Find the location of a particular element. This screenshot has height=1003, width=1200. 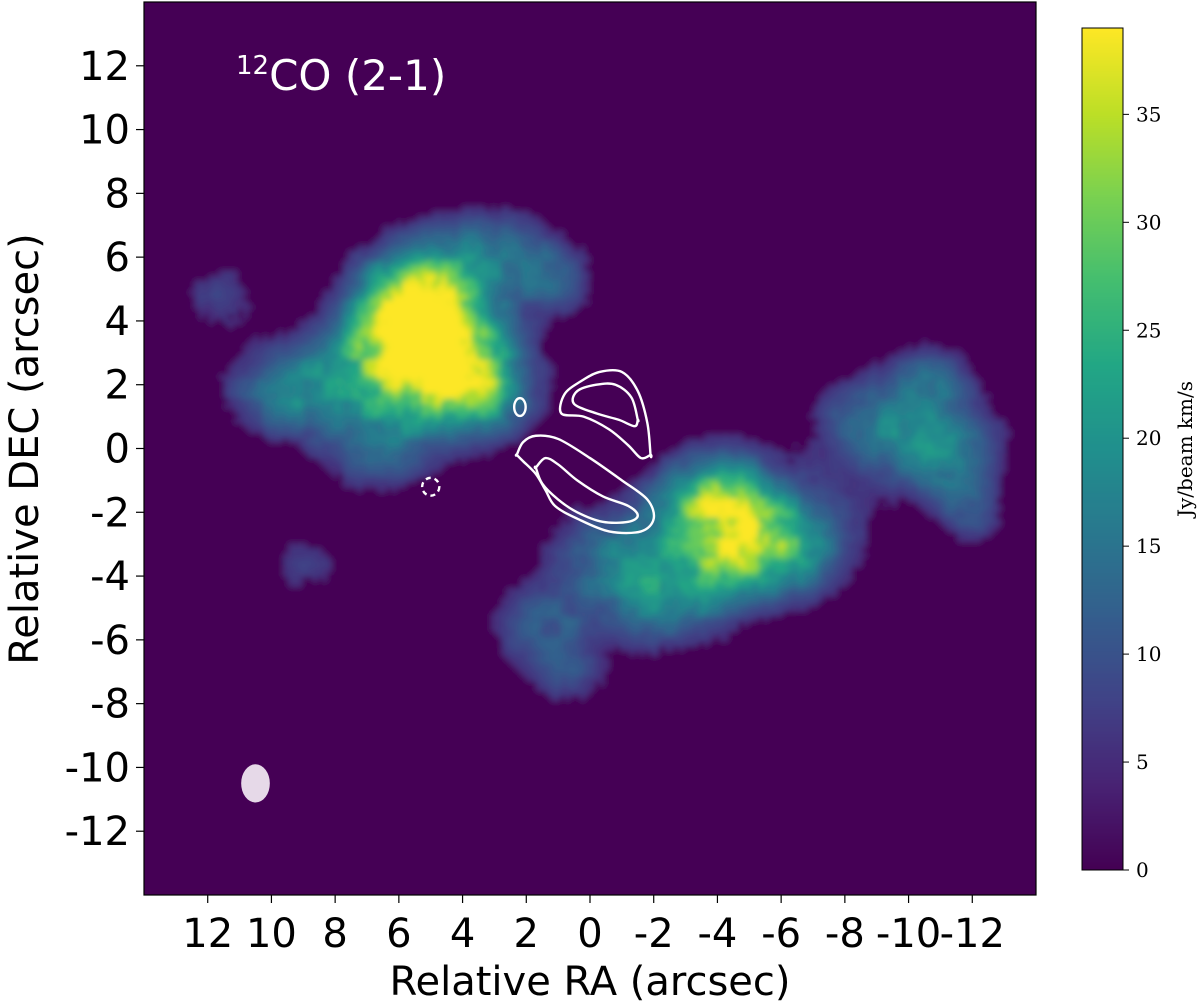

x-tick-label: -4 is located at coordinates (717, 934).